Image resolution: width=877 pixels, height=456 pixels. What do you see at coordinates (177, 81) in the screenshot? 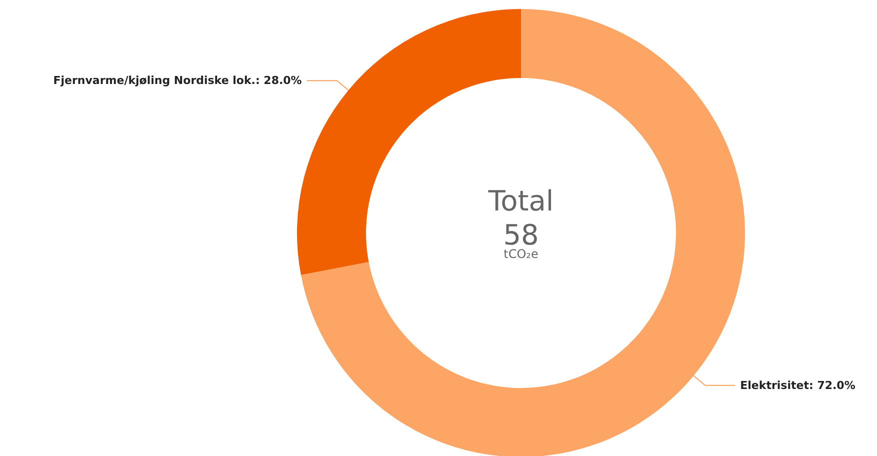
I see `slice-label: Fjernvarme/kjøling Nordiske lok.: 28.0%` at bounding box center [177, 81].